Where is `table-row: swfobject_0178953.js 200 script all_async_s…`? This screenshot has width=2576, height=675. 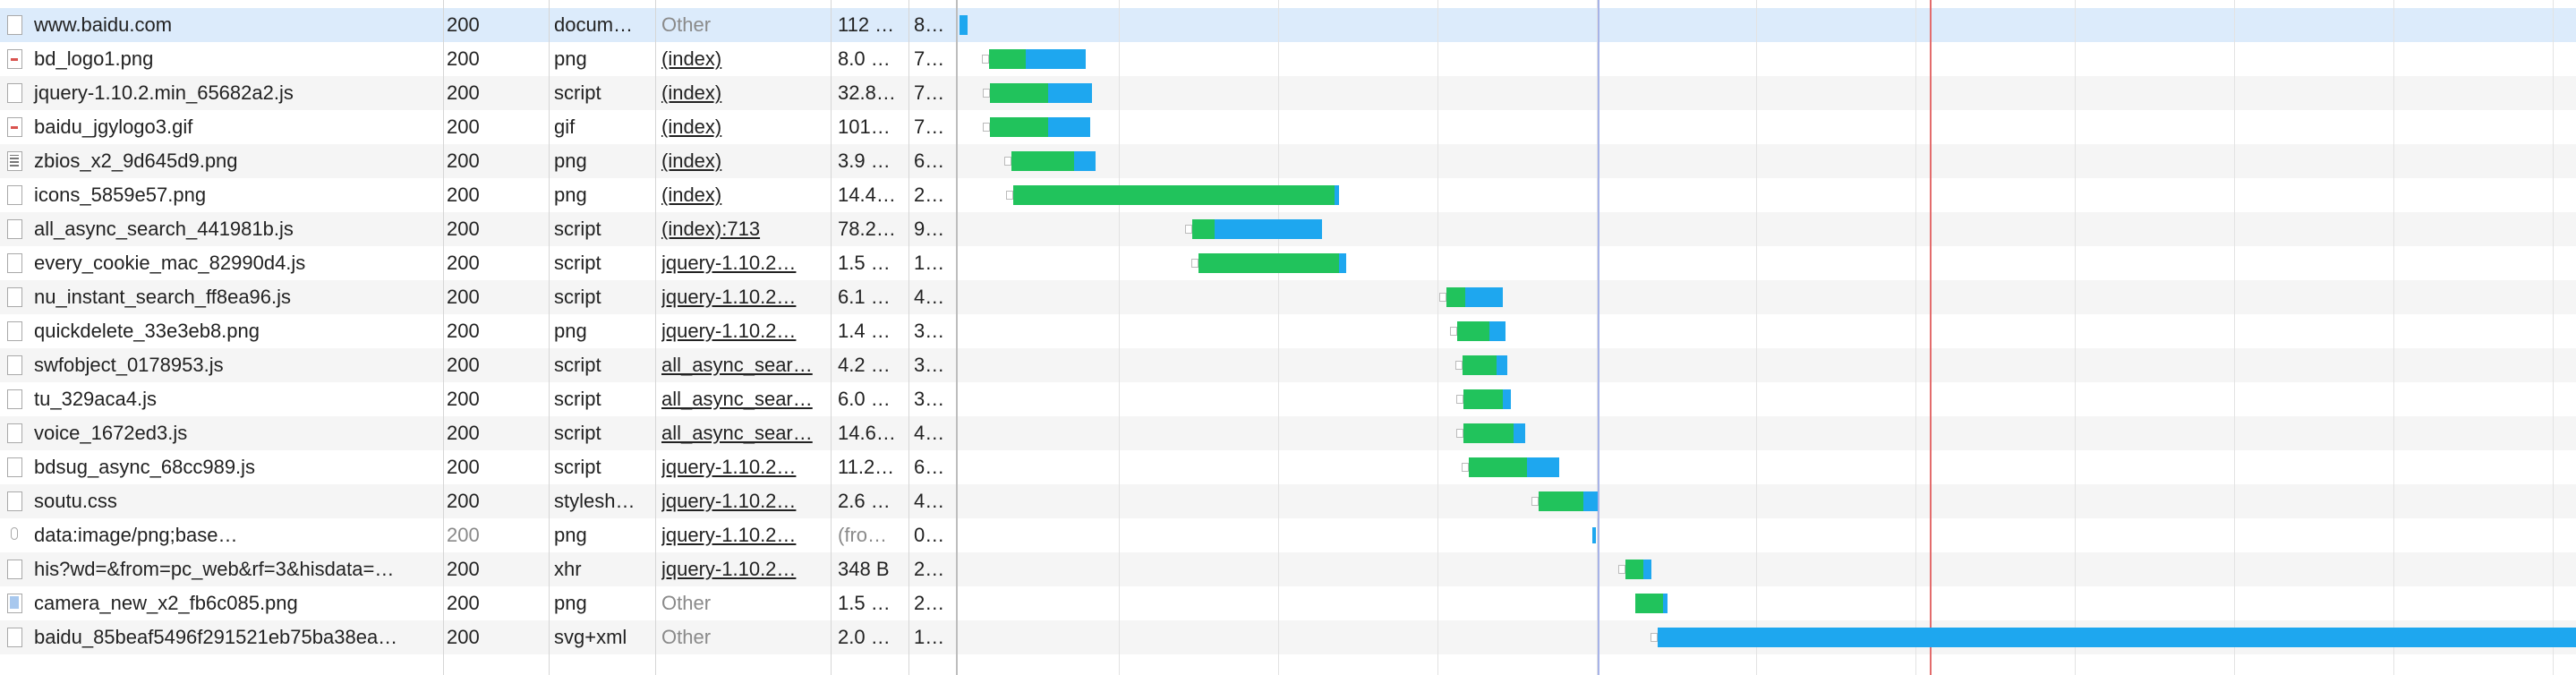 table-row: swfobject_0178953.js 200 script all_async_s… is located at coordinates (1288, 365).